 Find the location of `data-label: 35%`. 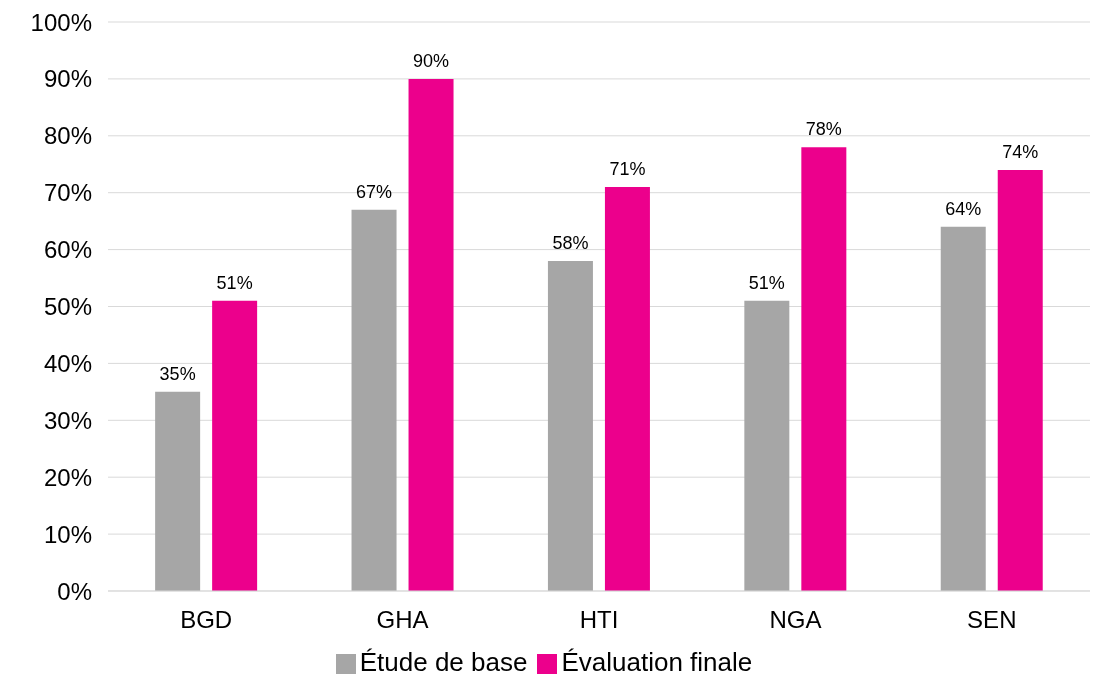

data-label: 35% is located at coordinates (177, 373).